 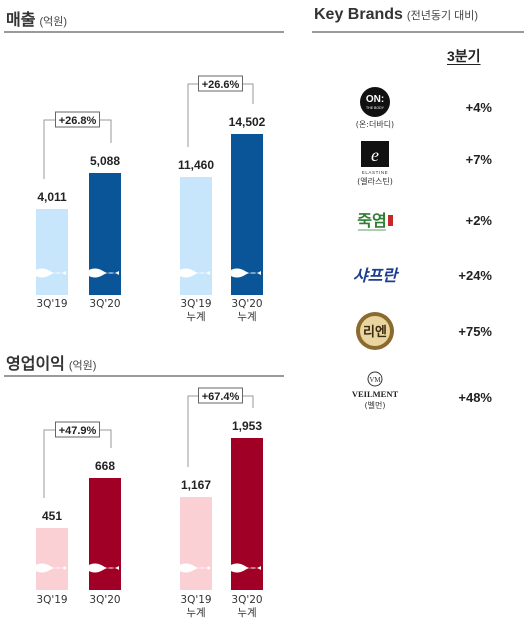 I want to click on op_income-value-label-2: 1,167, so click(x=196, y=485).